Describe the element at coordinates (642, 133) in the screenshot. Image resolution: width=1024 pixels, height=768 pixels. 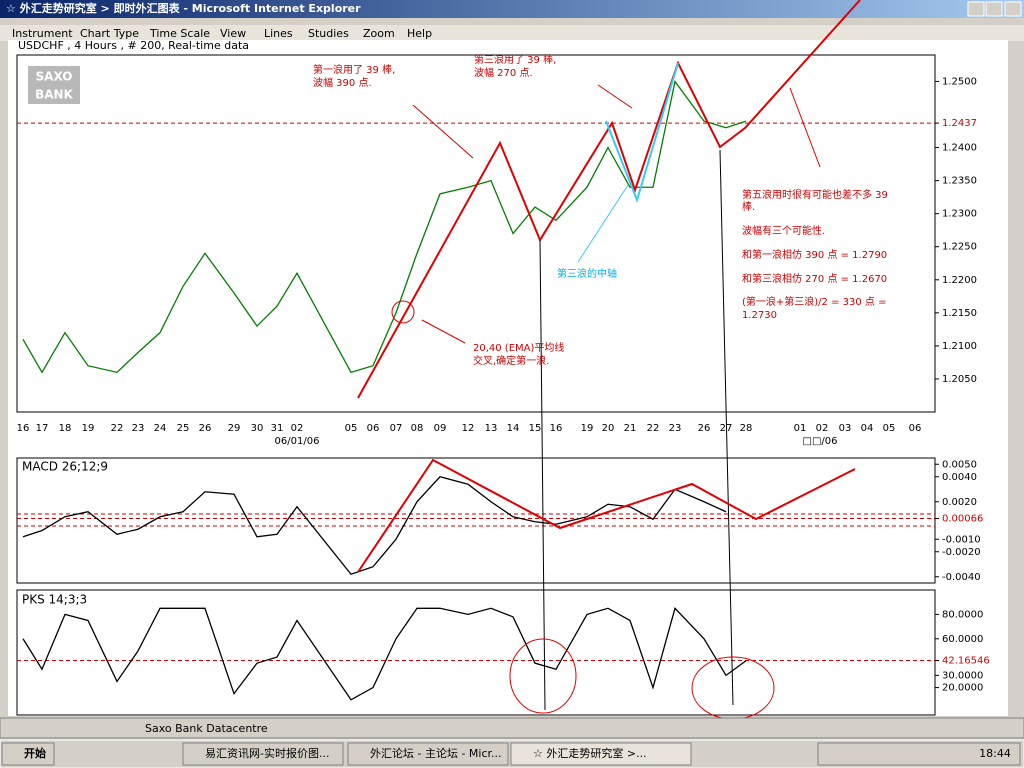
I see `wave-line-cyan` at that location.